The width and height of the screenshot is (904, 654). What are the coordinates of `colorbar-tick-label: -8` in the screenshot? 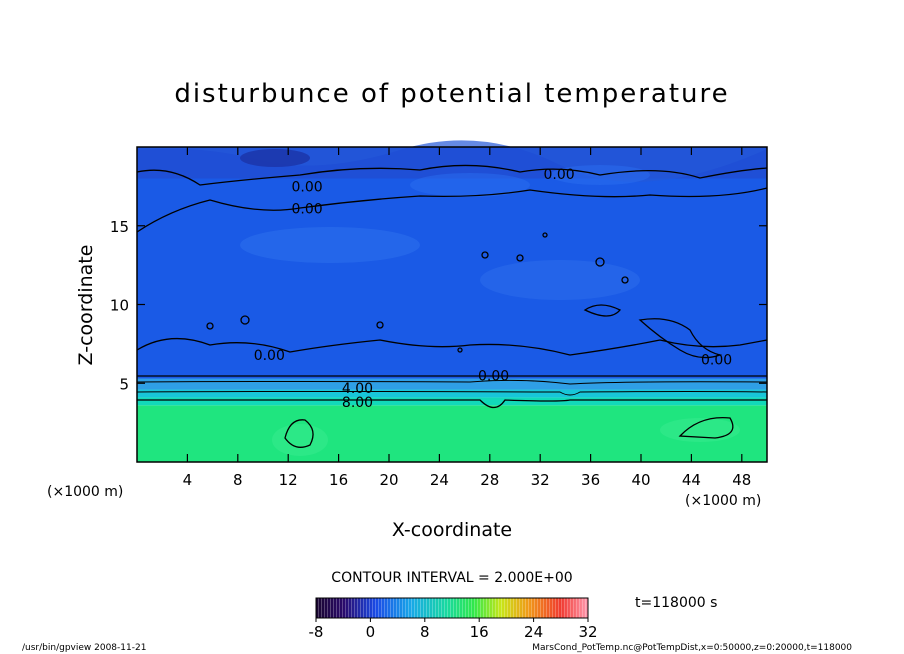 It's located at (316, 632).